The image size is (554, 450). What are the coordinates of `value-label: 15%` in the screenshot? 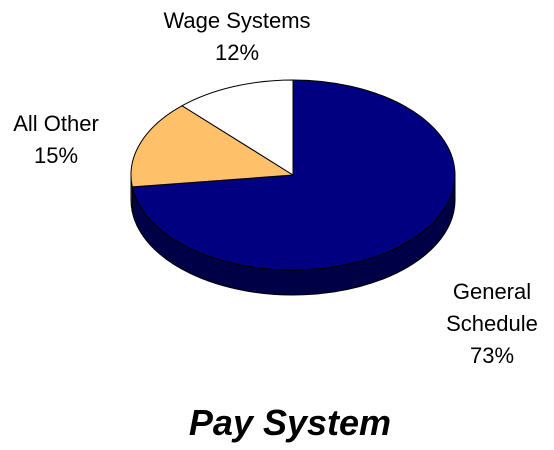 It's located at (56, 155).